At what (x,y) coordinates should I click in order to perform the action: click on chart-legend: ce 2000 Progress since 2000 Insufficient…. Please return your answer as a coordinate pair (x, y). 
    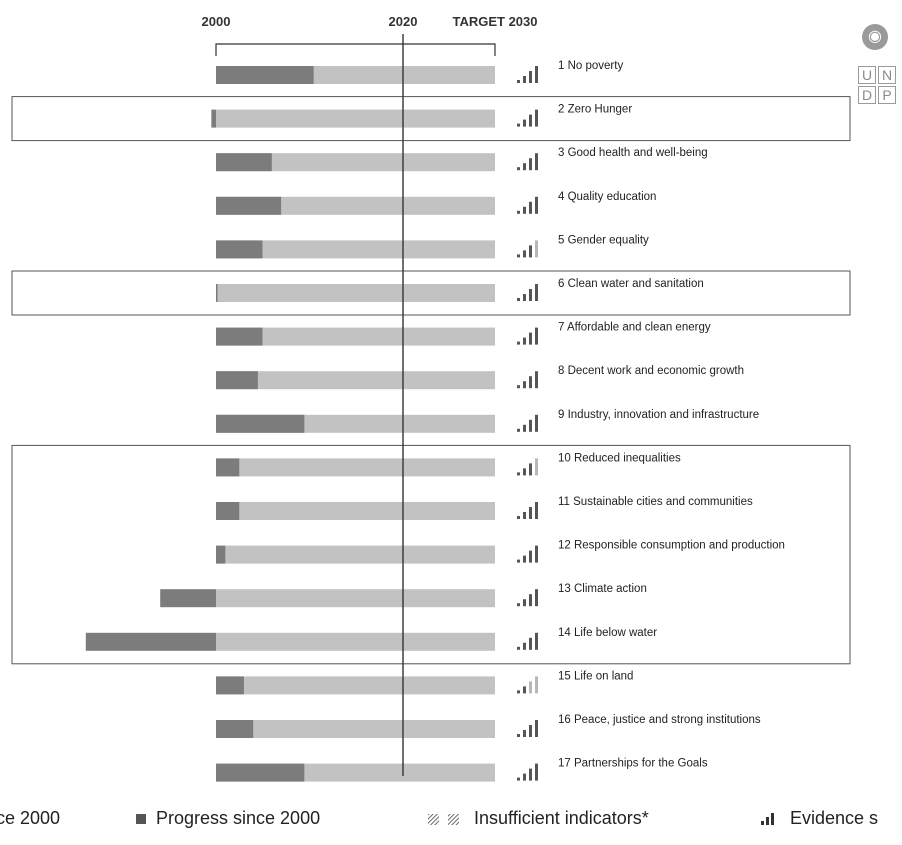
    Looking at the image, I should click on (451, 826).